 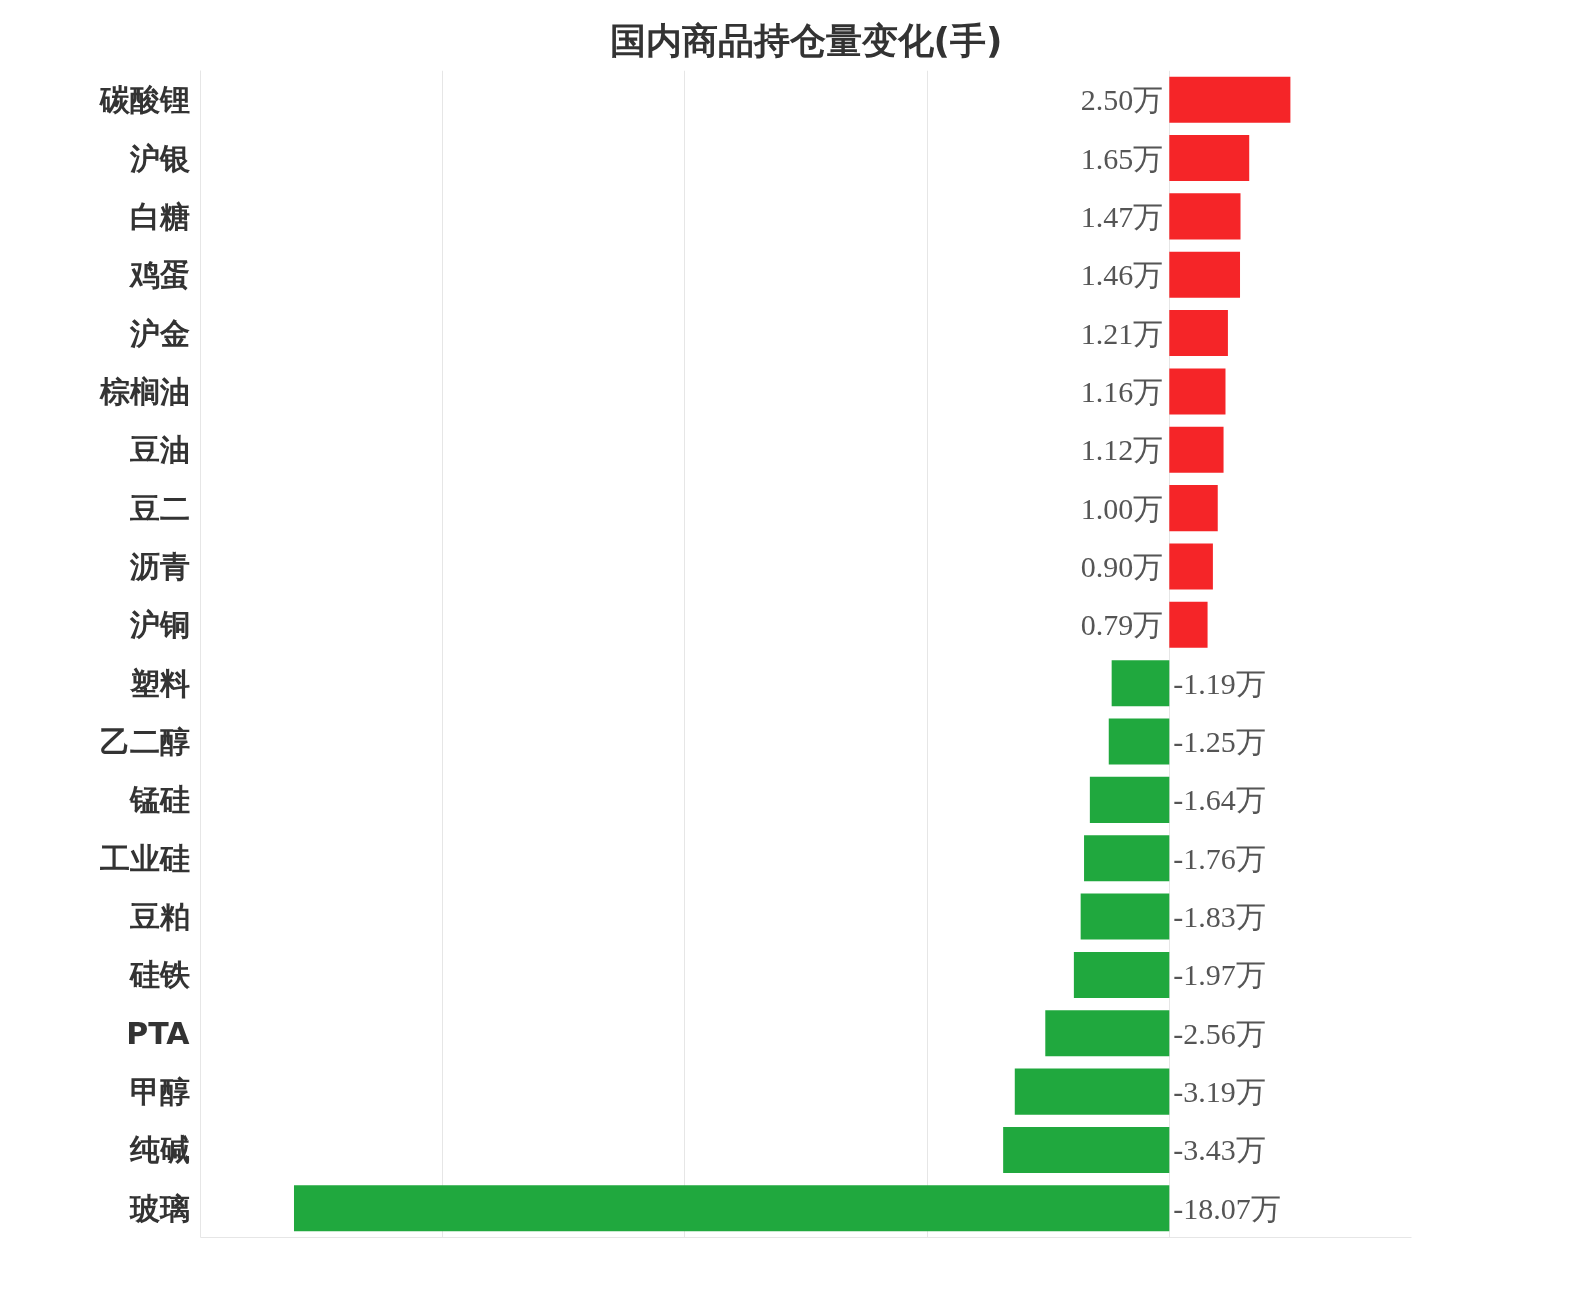 What do you see at coordinates (806, 40) in the screenshot?
I see `chart-title: 国内商品持仓量变化(手)` at bounding box center [806, 40].